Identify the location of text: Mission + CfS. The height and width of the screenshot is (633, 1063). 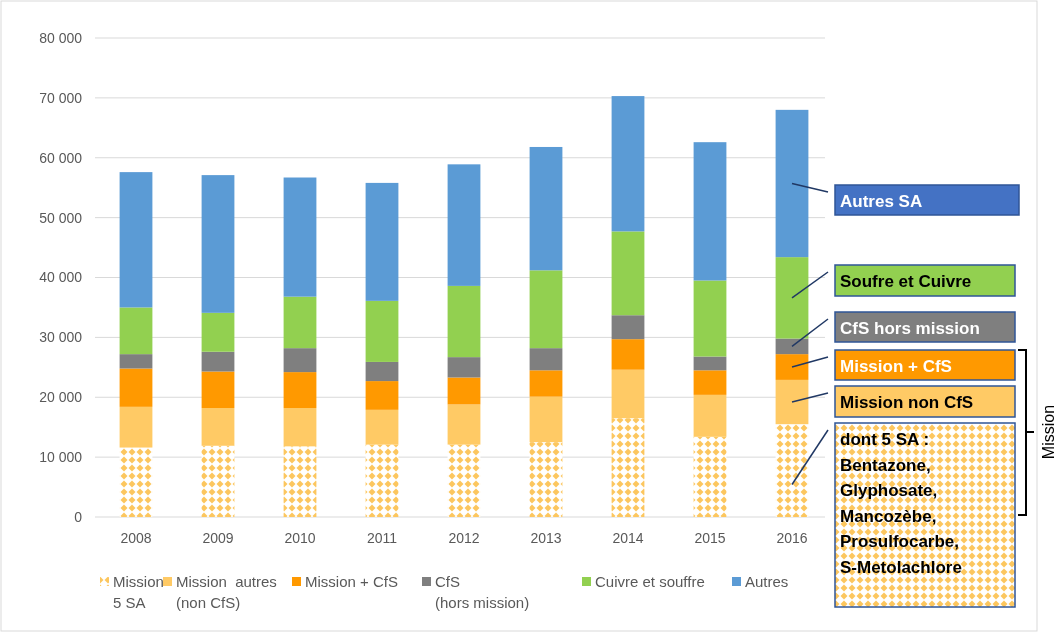
(896, 366).